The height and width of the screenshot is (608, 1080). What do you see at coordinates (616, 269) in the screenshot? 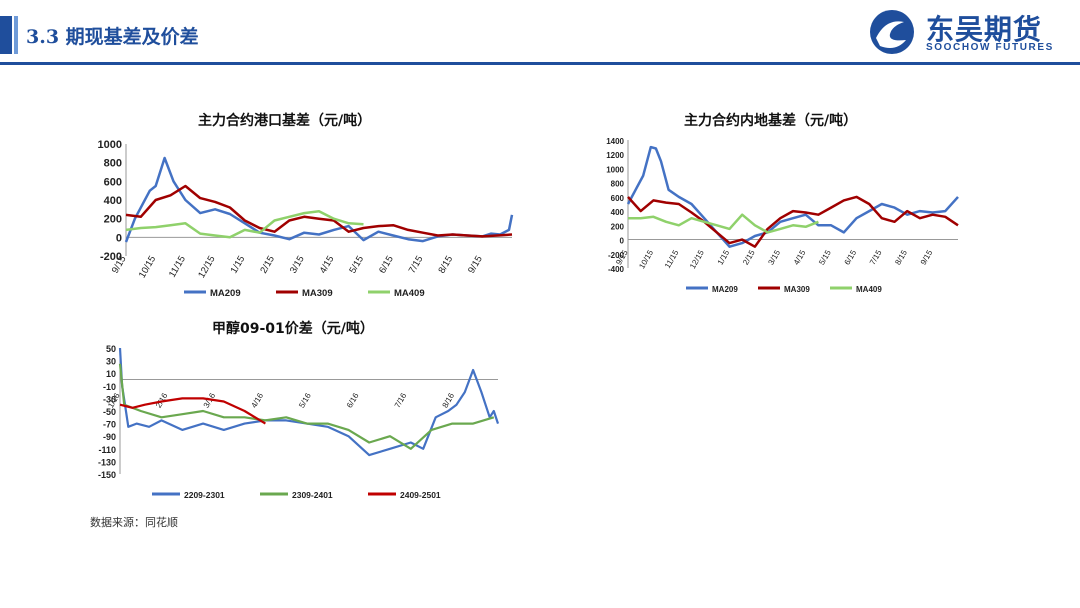
I see `y-tick-label: -400` at bounding box center [616, 269].